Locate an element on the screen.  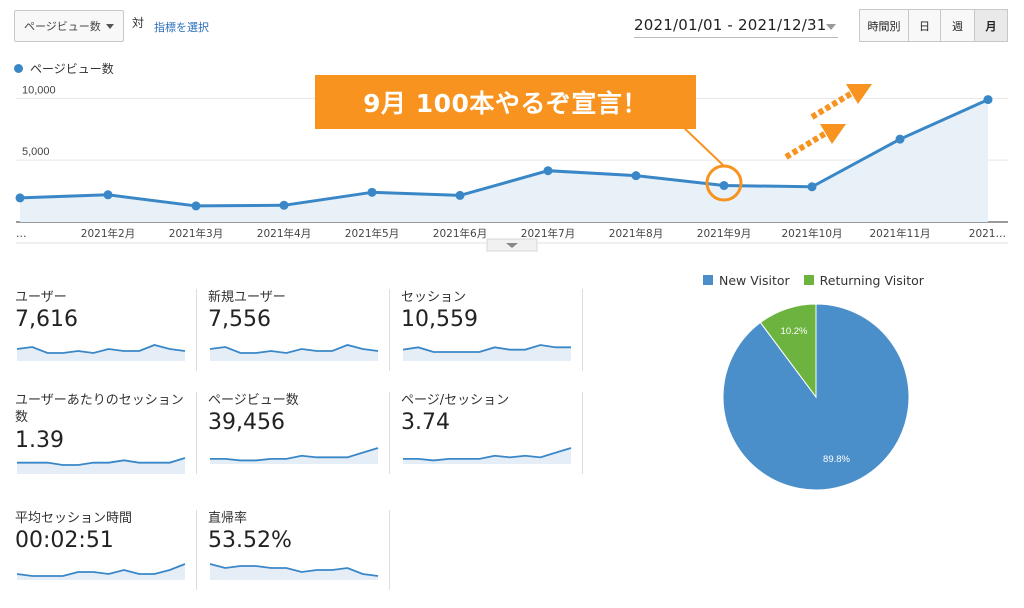
x-tick-label: 2021年4月 is located at coordinates (284, 233).